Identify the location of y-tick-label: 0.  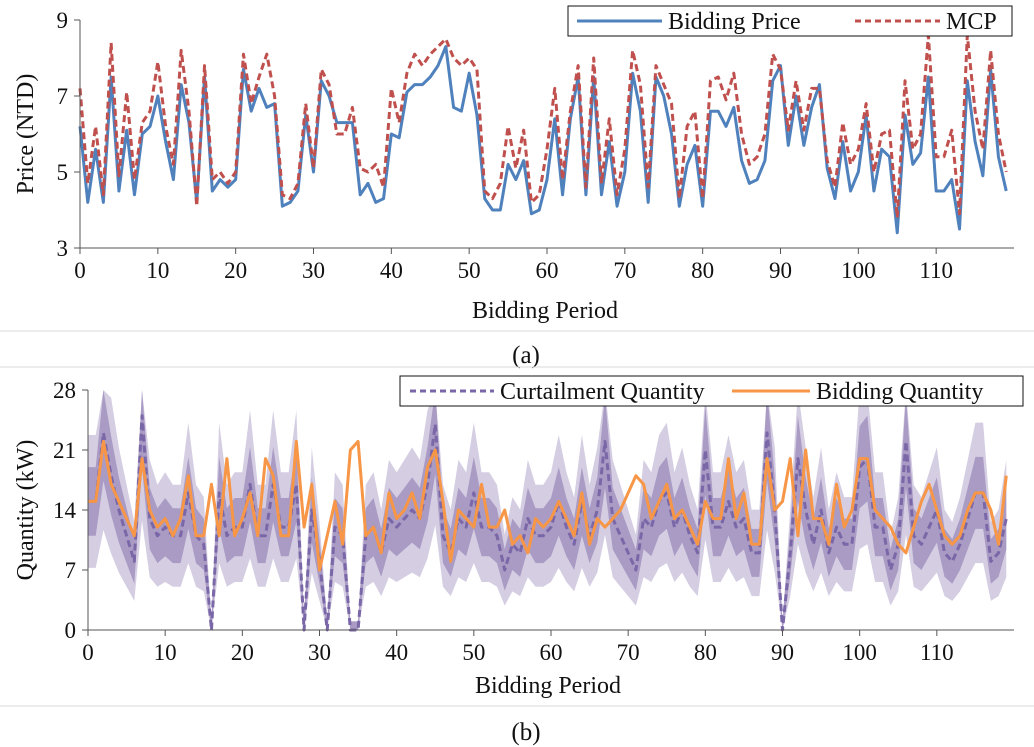
(71, 630).